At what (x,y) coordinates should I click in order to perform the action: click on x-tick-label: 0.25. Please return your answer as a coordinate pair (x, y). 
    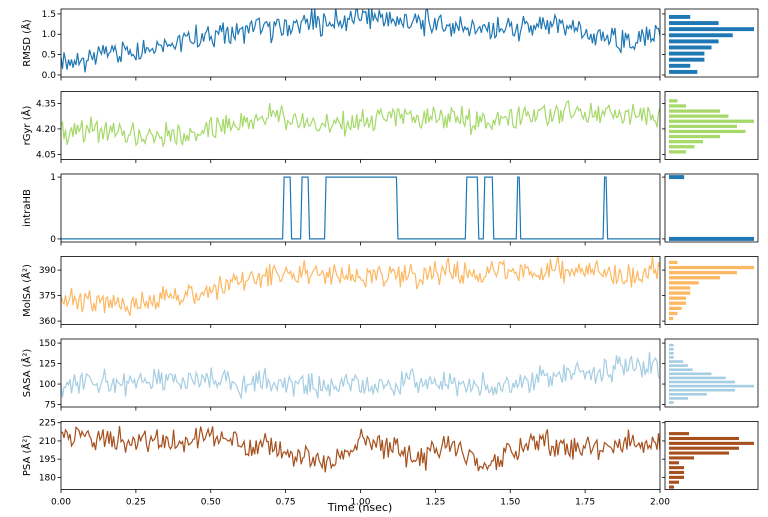
    Looking at the image, I should click on (136, 503).